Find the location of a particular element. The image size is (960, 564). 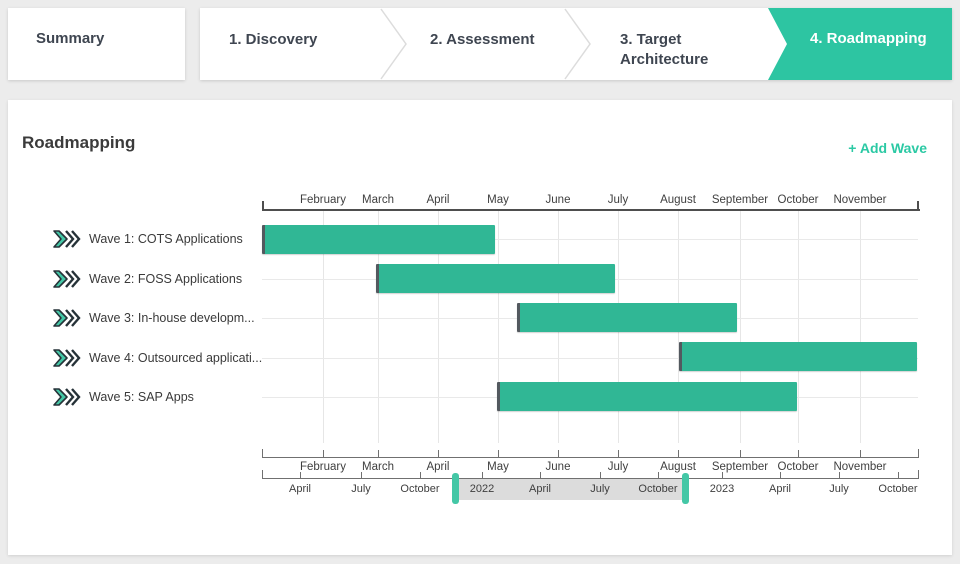

wave-label: Wave 1: COTS Applications is located at coordinates (166, 239).